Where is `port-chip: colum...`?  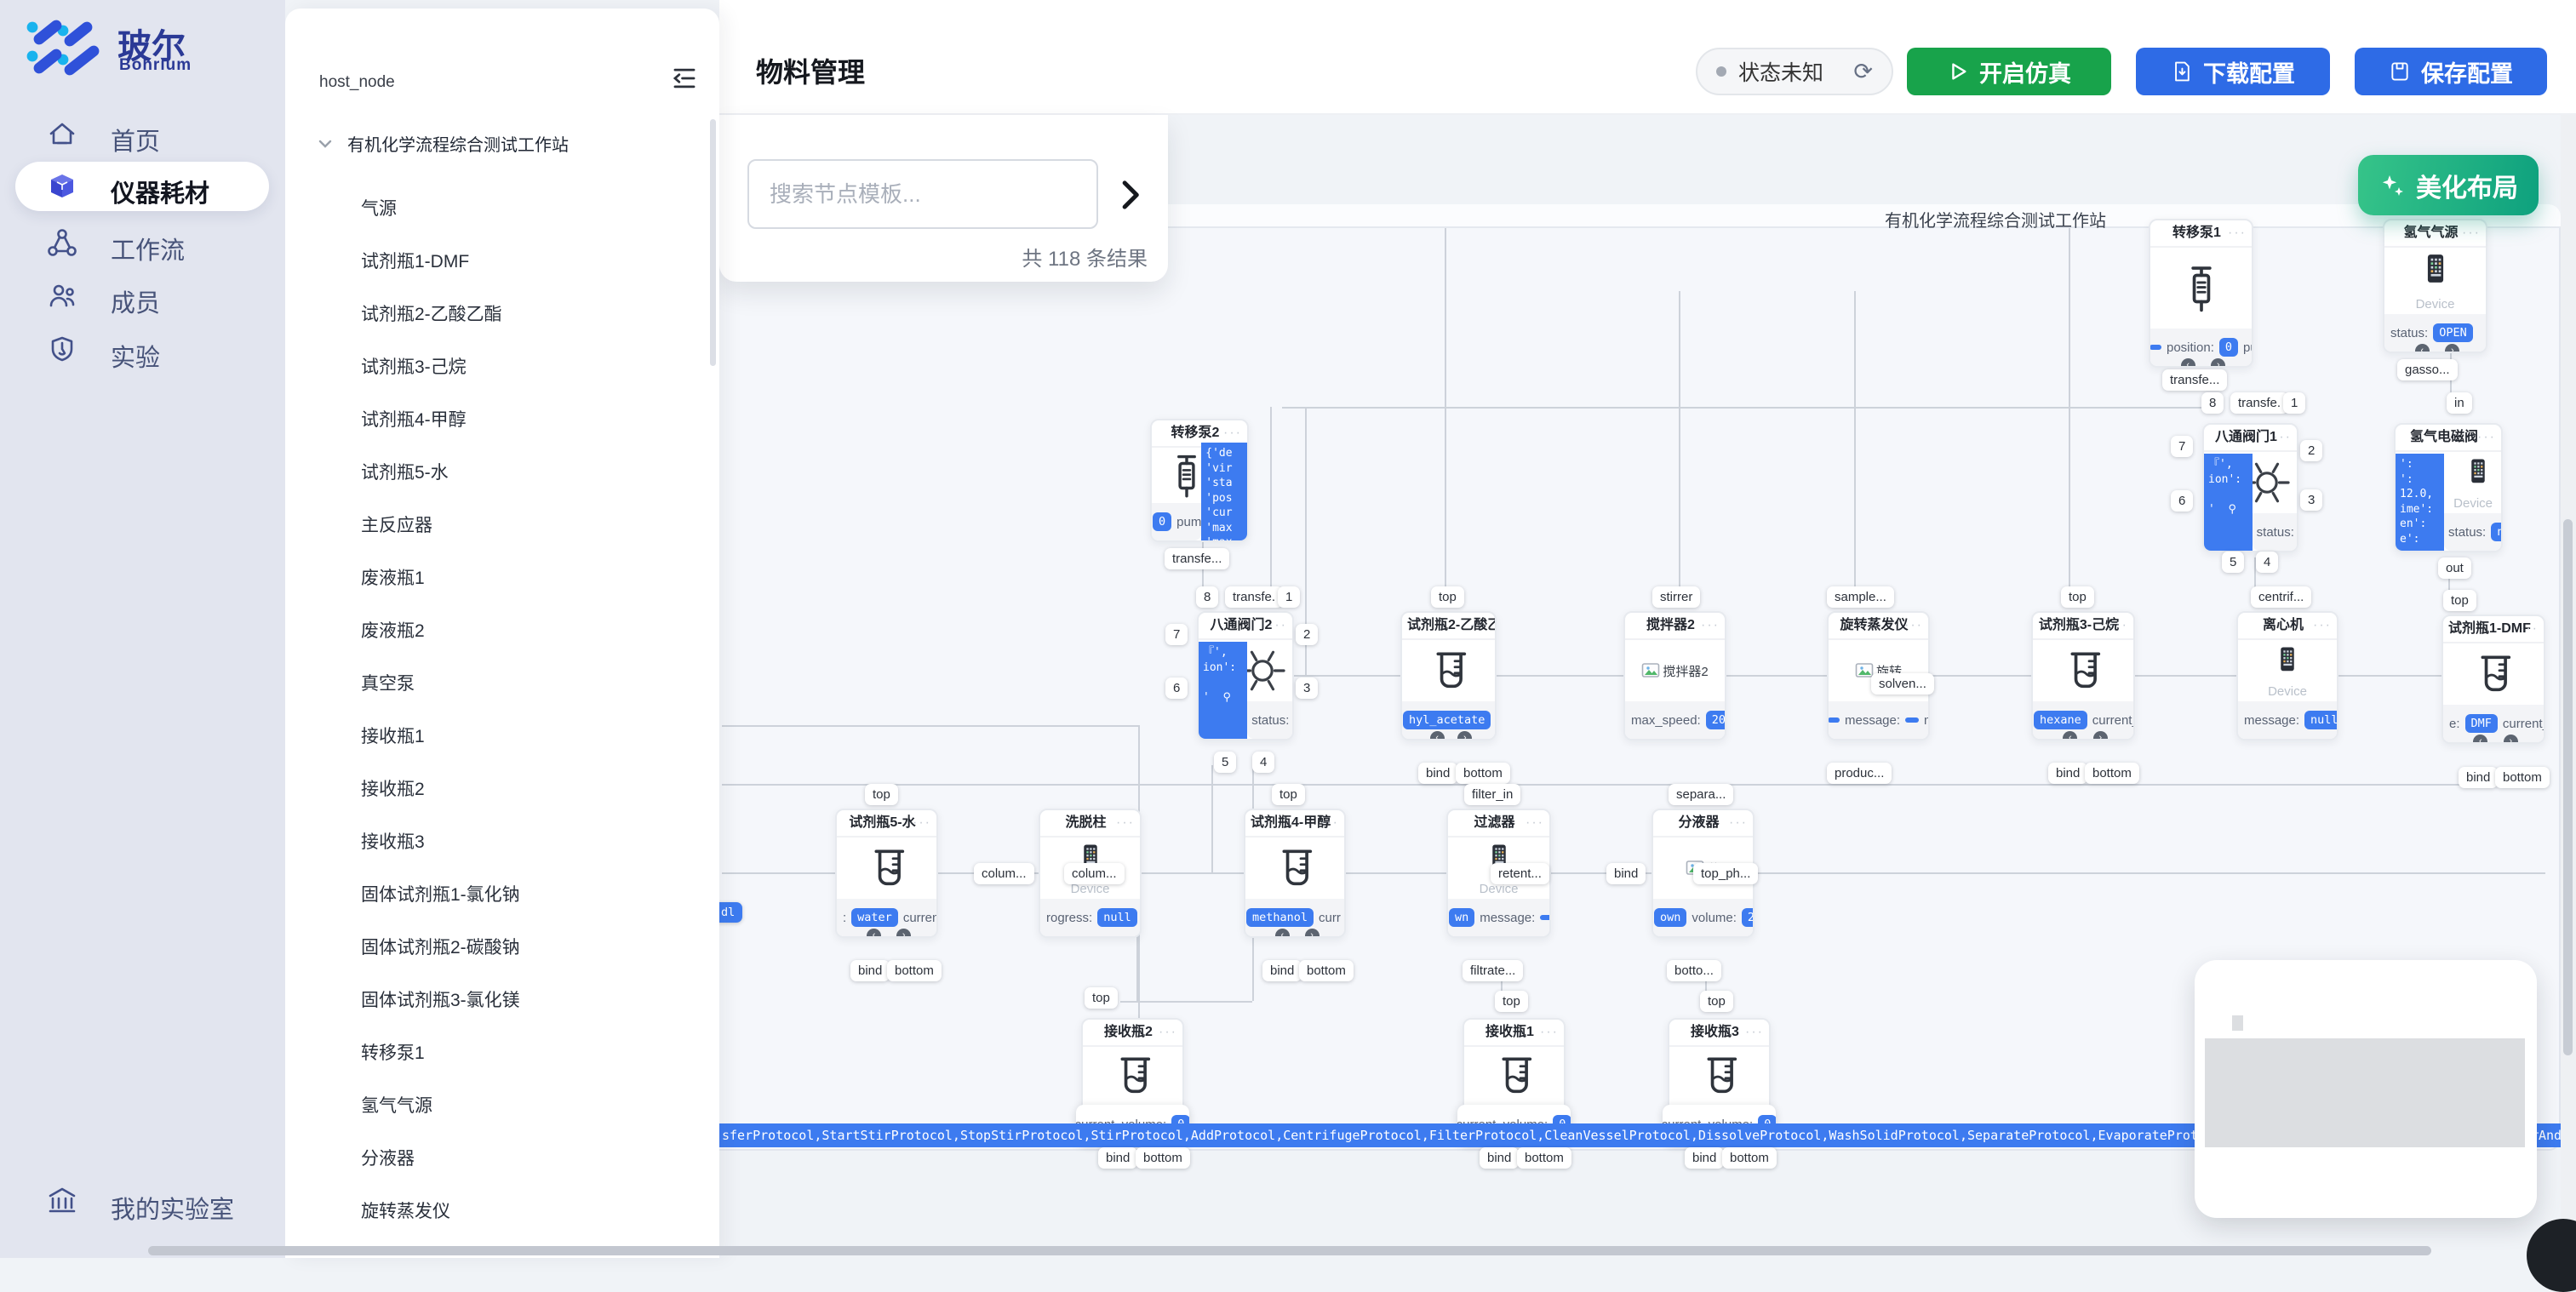
port-chip: colum... is located at coordinates (1004, 873).